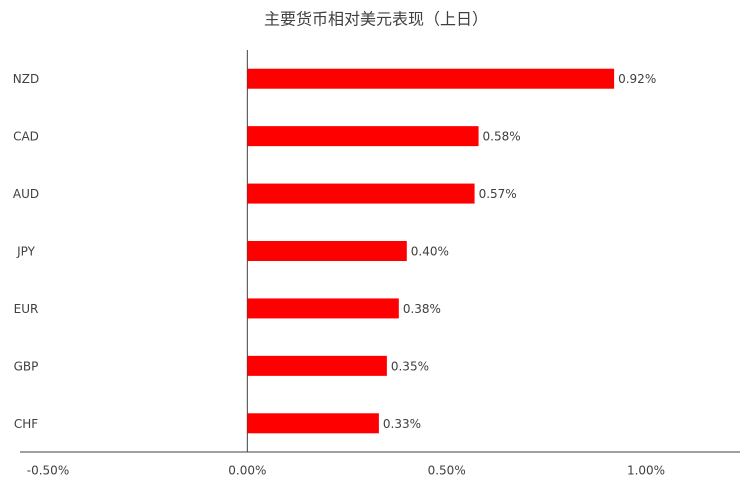 Image resolution: width=752 pixels, height=491 pixels. What do you see at coordinates (646, 471) in the screenshot?
I see `x-tick-label: 1.00%` at bounding box center [646, 471].